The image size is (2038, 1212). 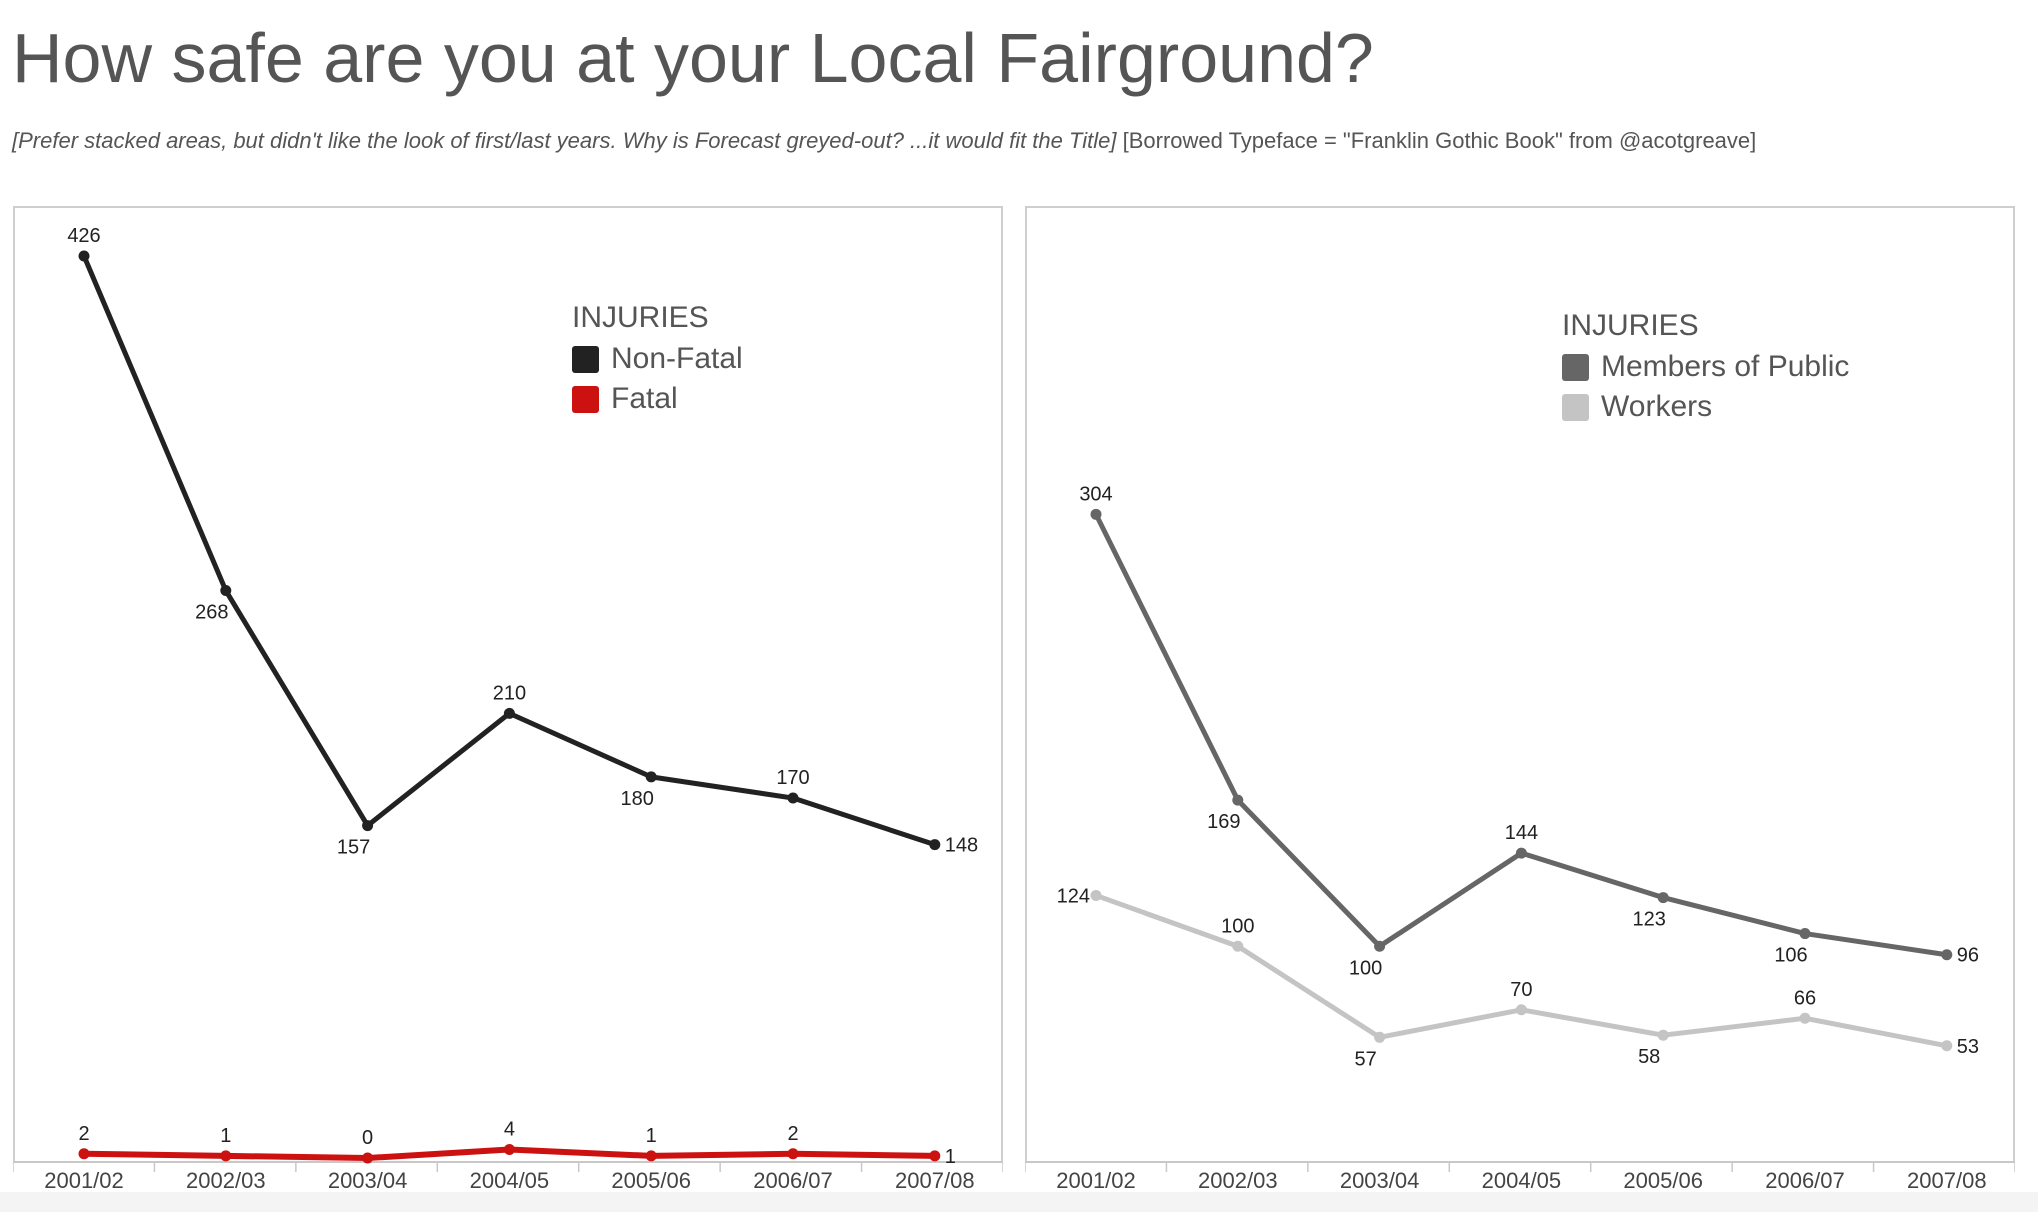 What do you see at coordinates (1657, 406) in the screenshot?
I see `legend-label: Workers` at bounding box center [1657, 406].